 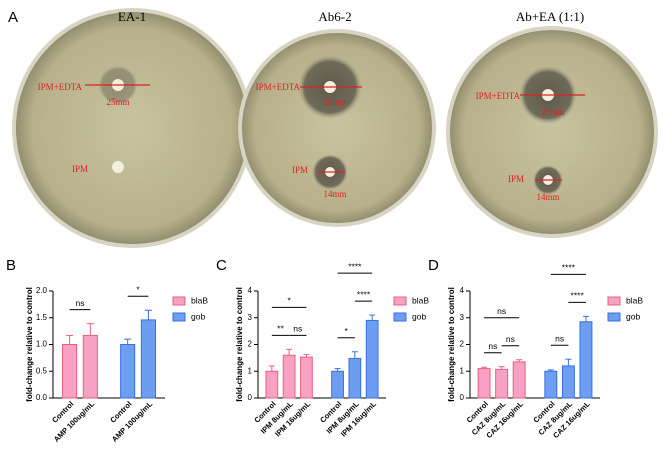 I want to click on disk, so click(x=118, y=167).